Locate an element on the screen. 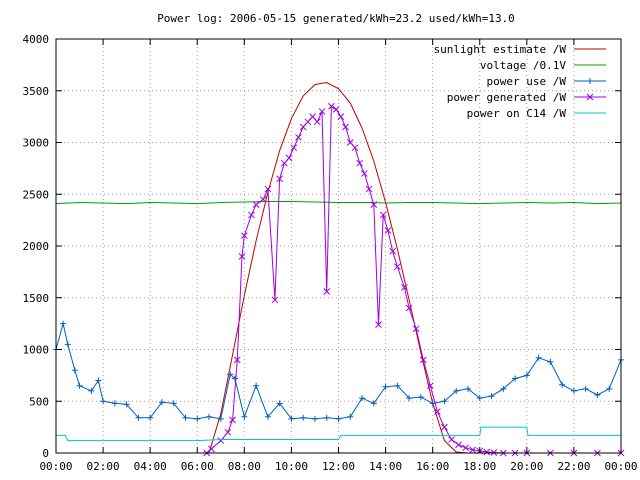 This screenshot has height=480, width=640. legend-label: power on C14 /W is located at coordinates (517, 113).